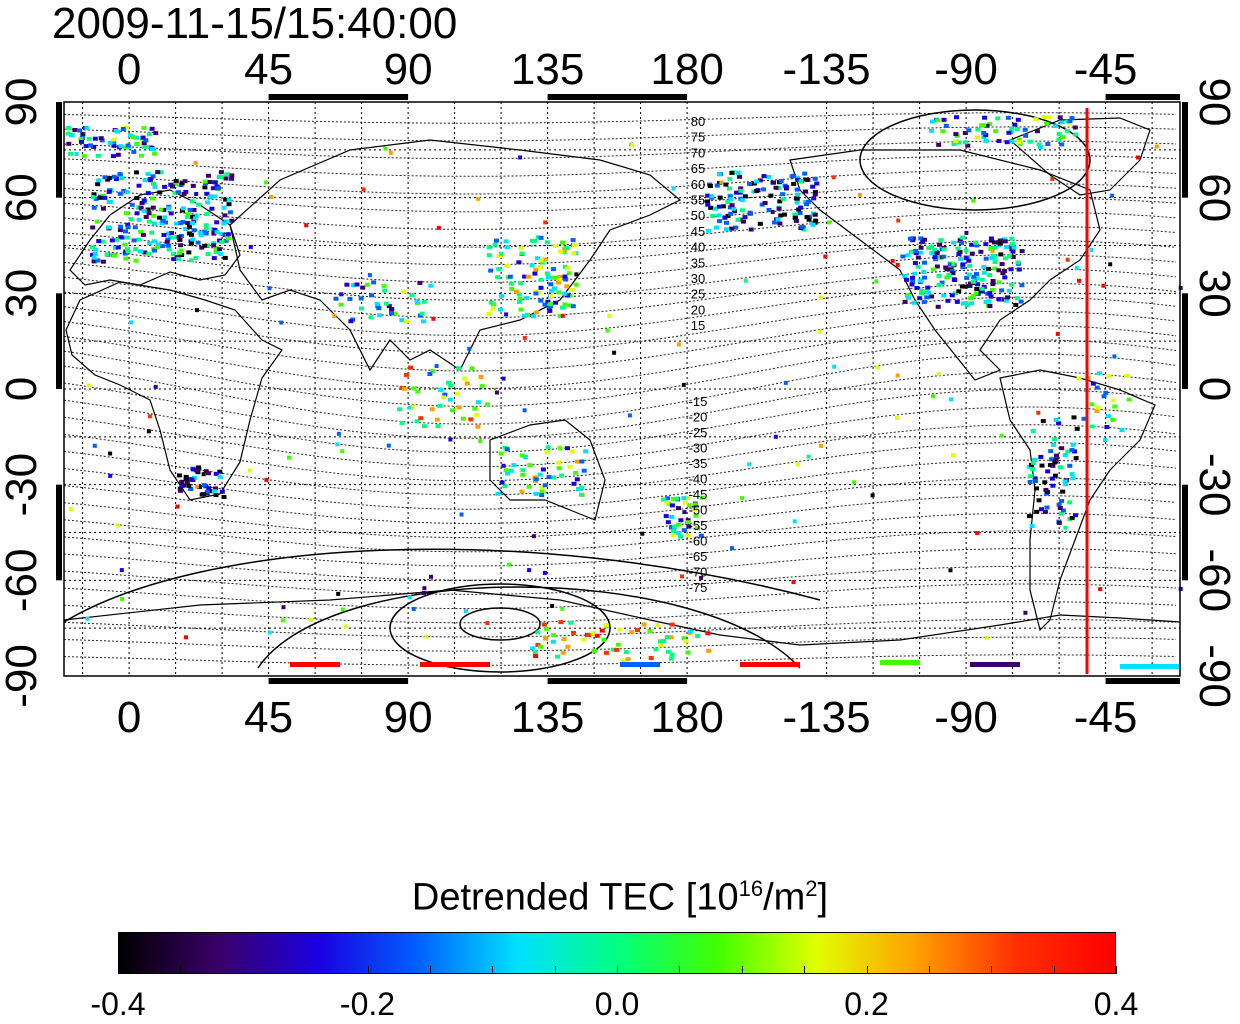 This screenshot has width=1240, height=1024. I want to click on lat-tick-label-right: 90, so click(1214, 102).